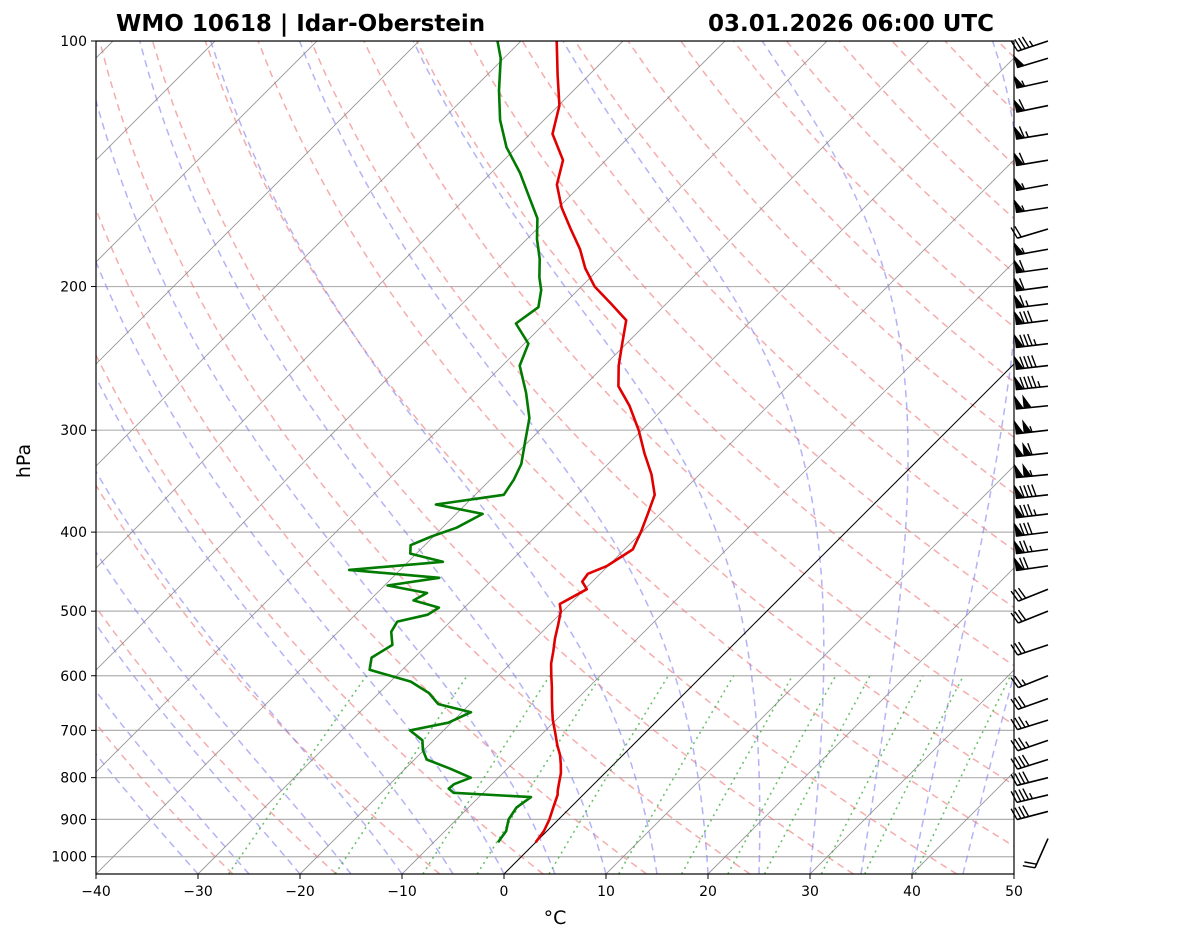 The width and height of the screenshot is (1181, 941). I want to click on moist-adiabat-line, so click(249, 672).